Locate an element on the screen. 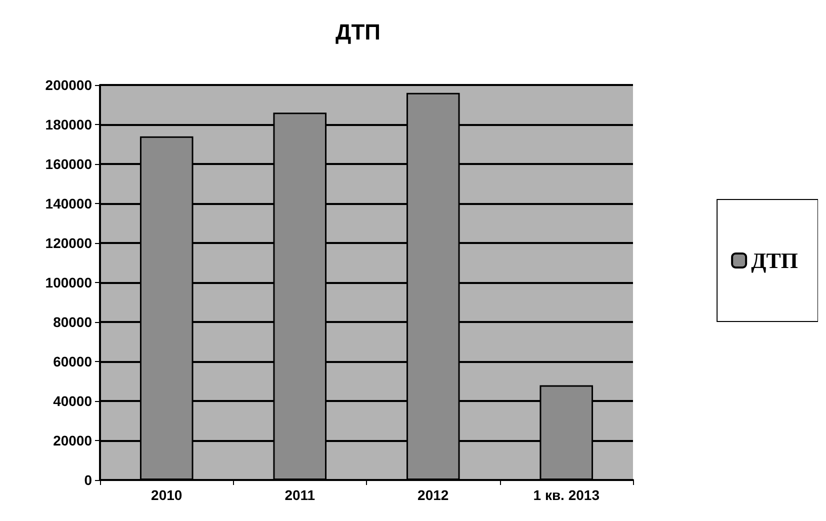 The height and width of the screenshot is (521, 826). chart-title: ДТП is located at coordinates (358, 32).